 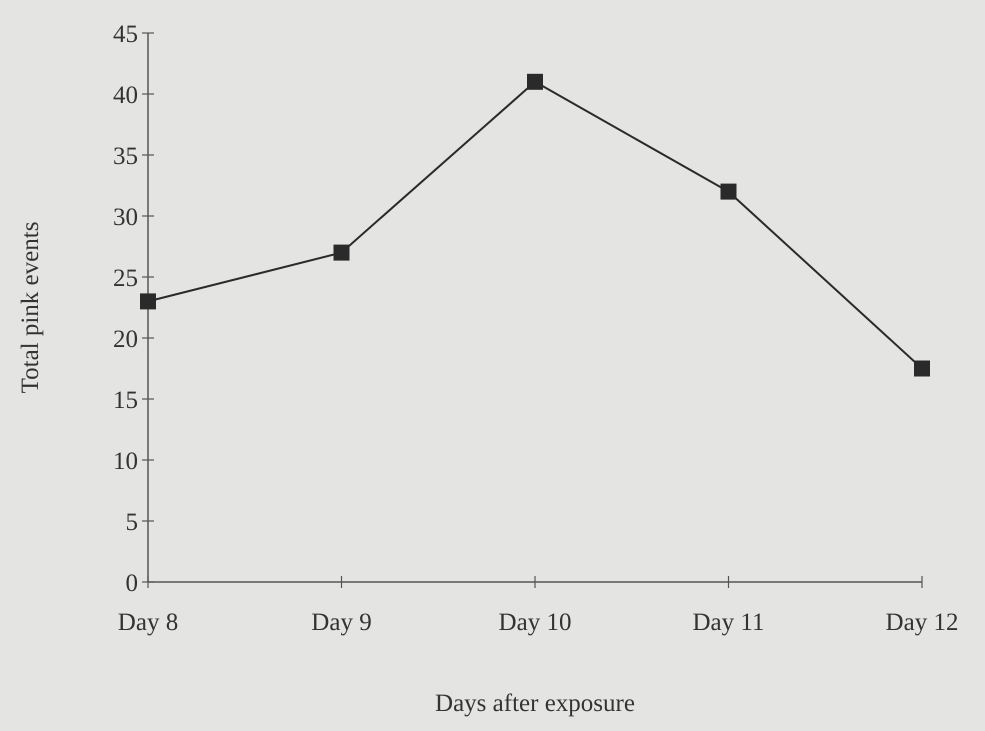 I want to click on y-tick-label: 0, so click(x=132, y=583).